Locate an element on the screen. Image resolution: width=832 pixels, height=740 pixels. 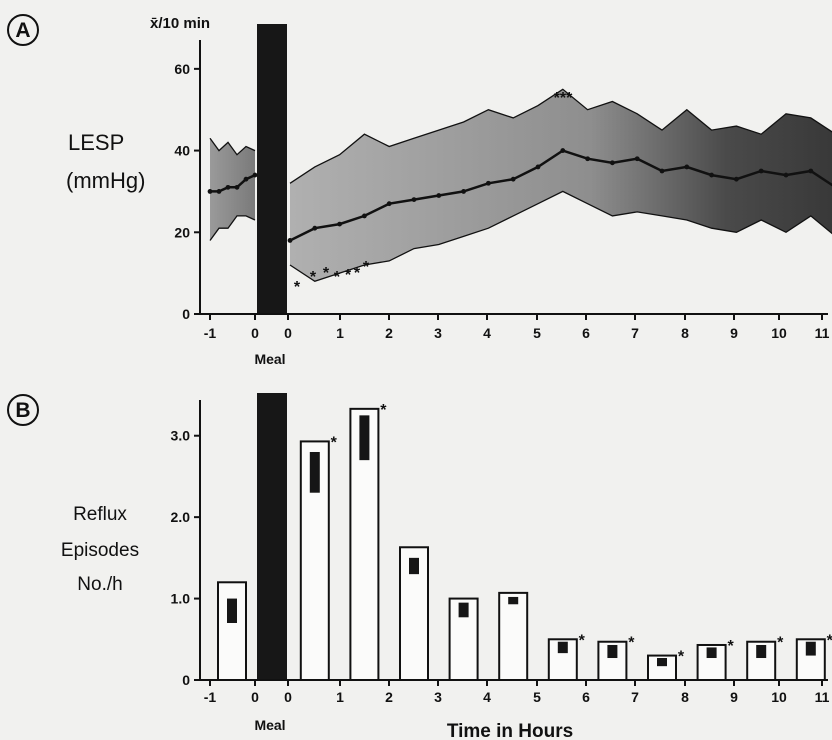
panel-b-xlabel: Time in Hours is located at coordinates (510, 730).